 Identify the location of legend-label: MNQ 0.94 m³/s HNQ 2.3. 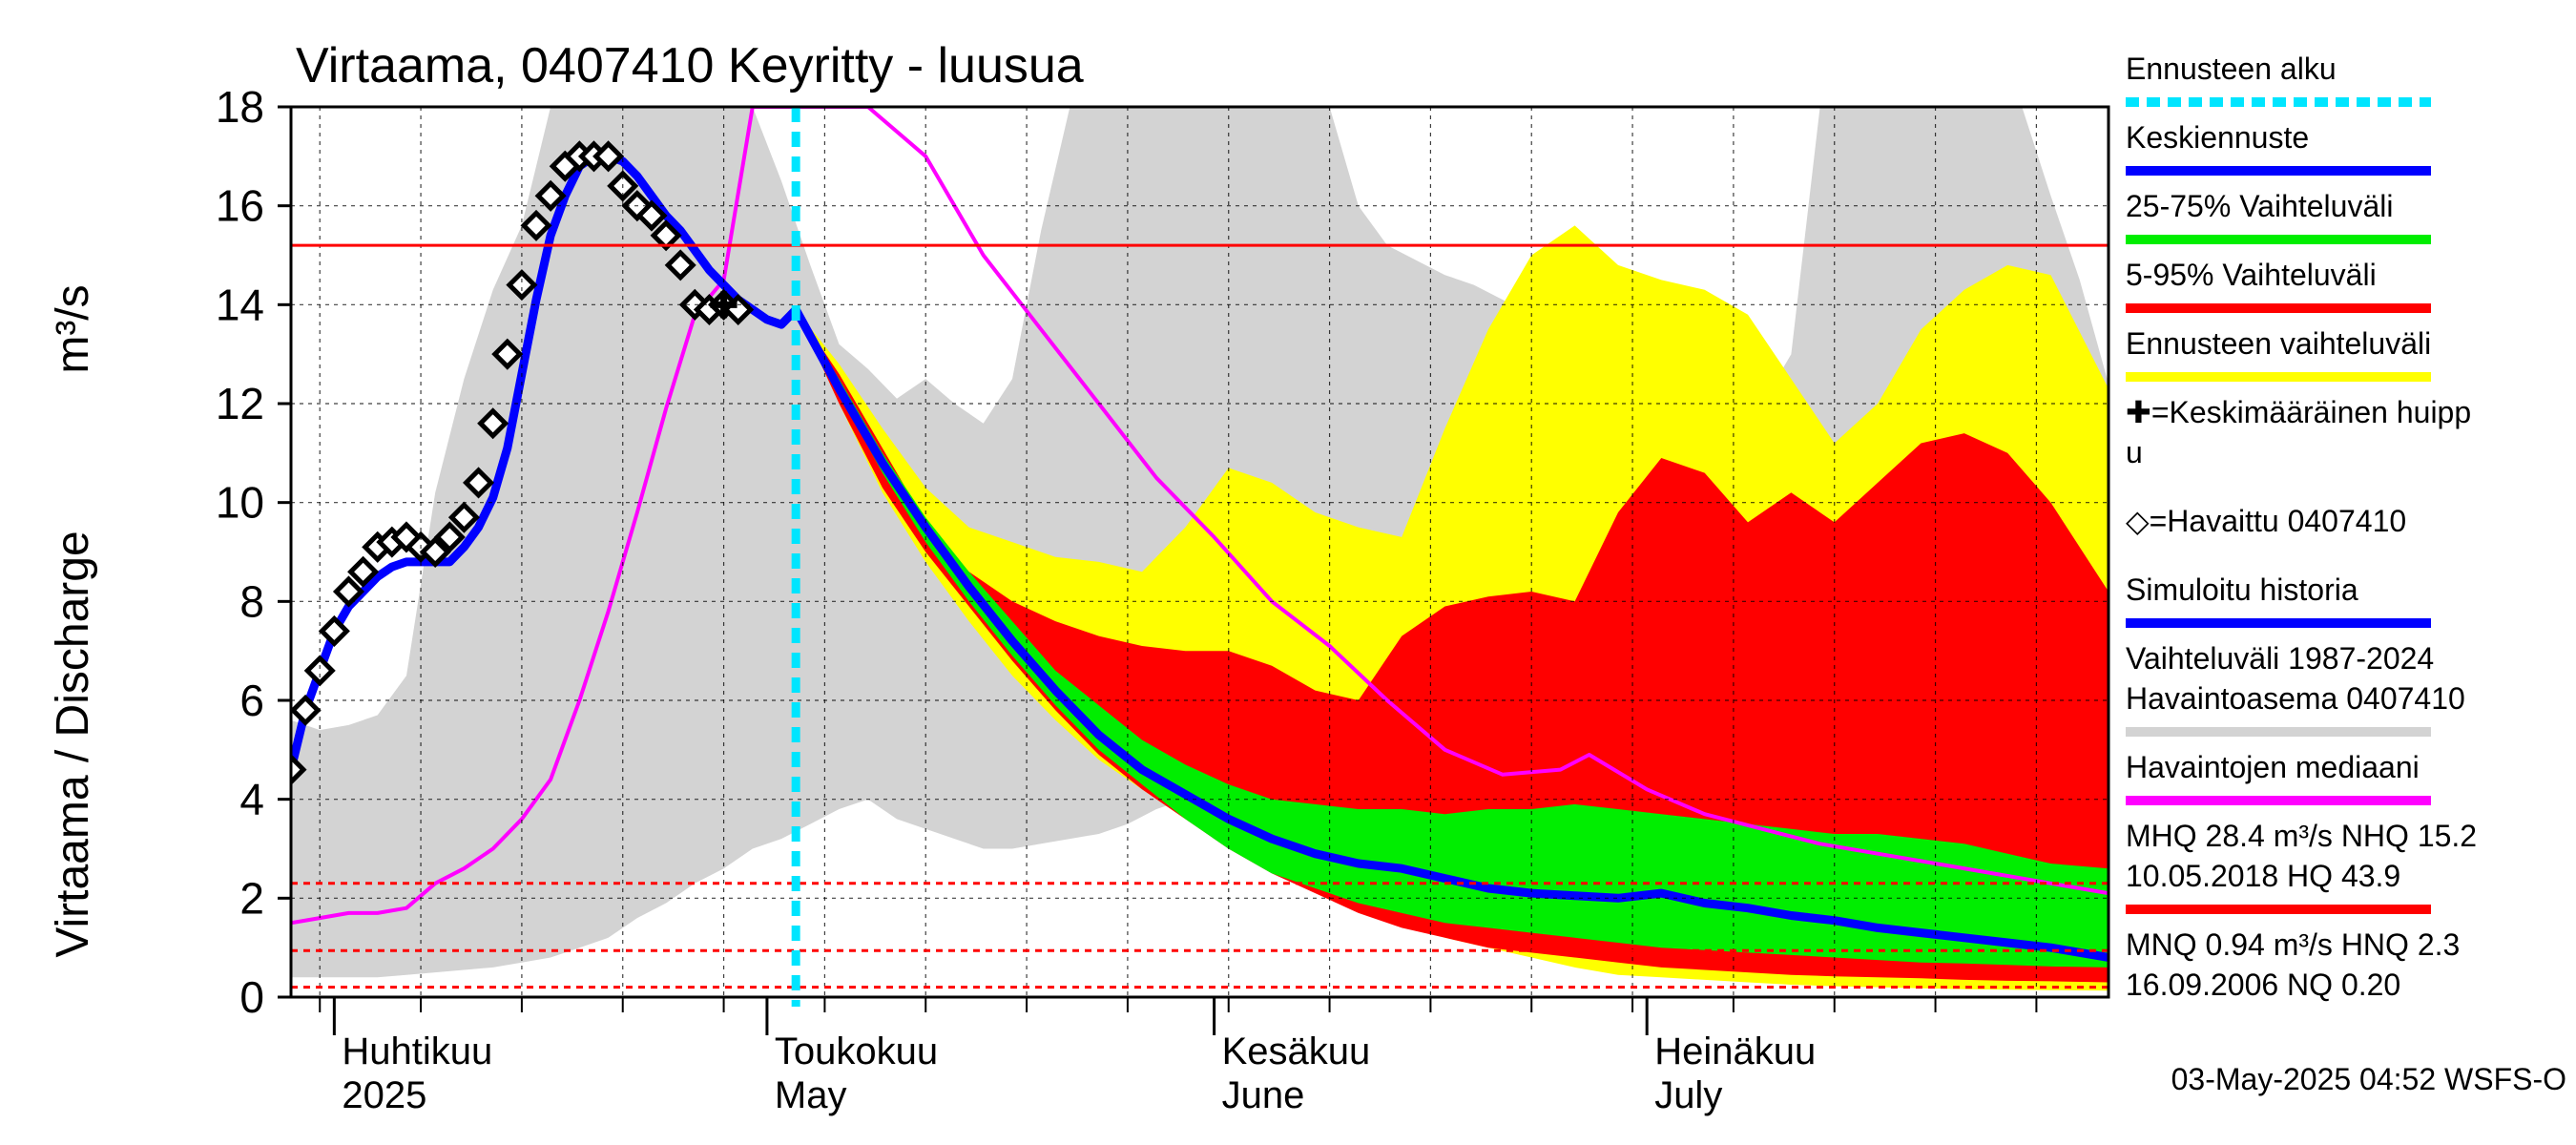
(2293, 944).